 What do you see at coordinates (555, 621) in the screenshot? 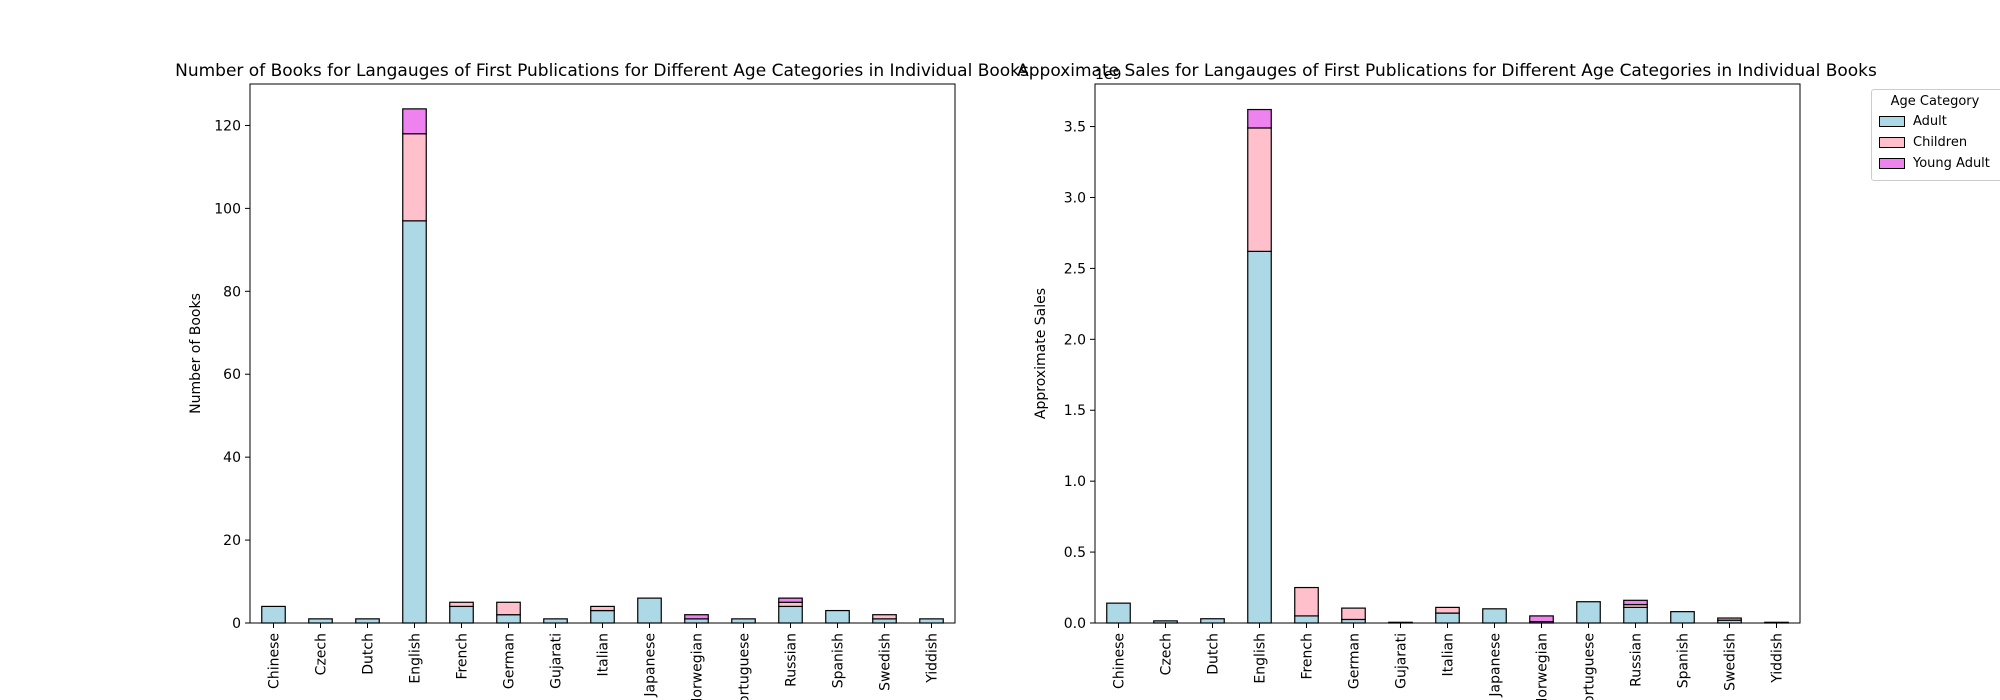
I see `bar-adult-gujarati` at bounding box center [555, 621].